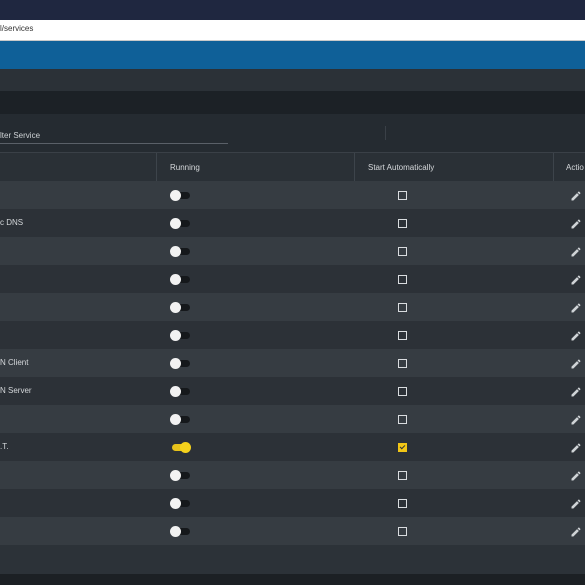 The width and height of the screenshot is (585, 585). What do you see at coordinates (575, 167) in the screenshot?
I see `column-header-actions: Actio` at bounding box center [575, 167].